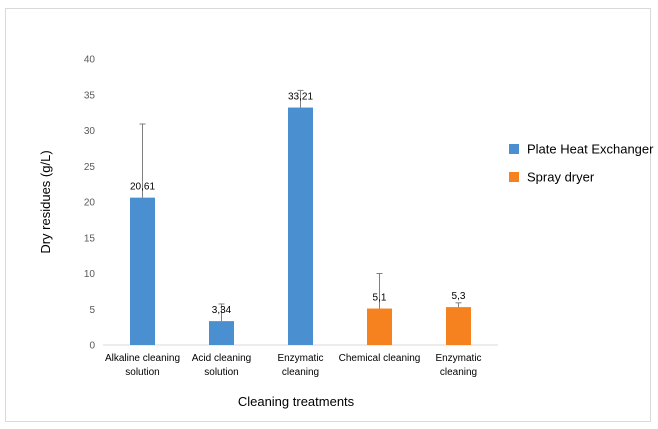  I want to click on data-label: 20,61, so click(142, 187).